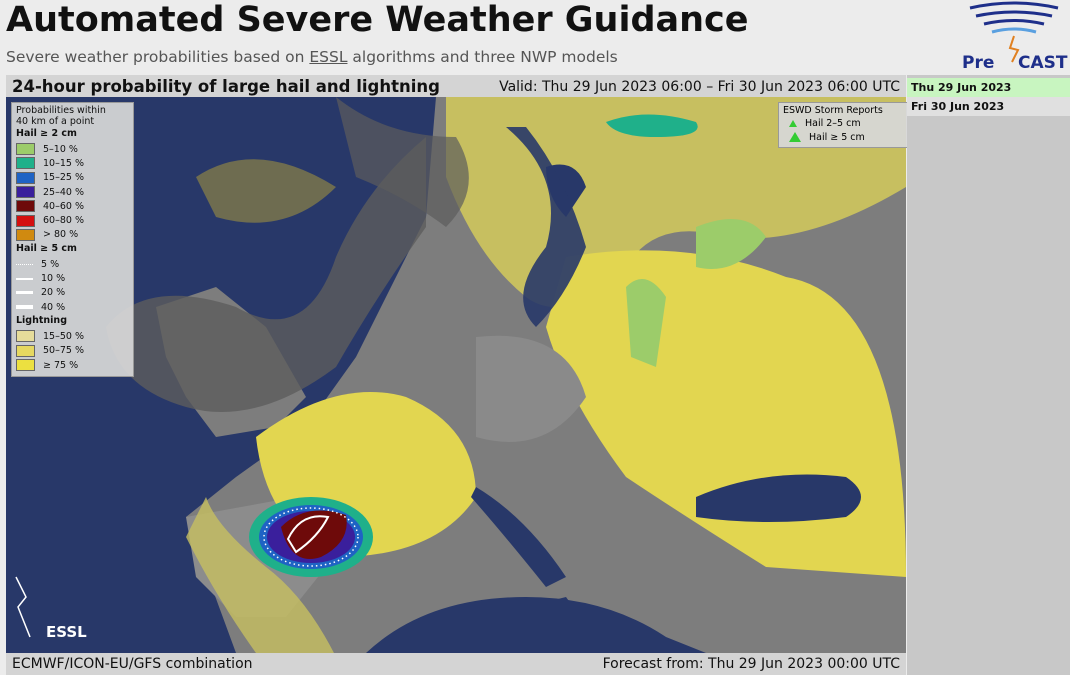 The height and width of the screenshot is (675, 1070). Describe the element at coordinates (833, 110) in the screenshot. I see `reports-title: ESWD Storm Reports` at that location.